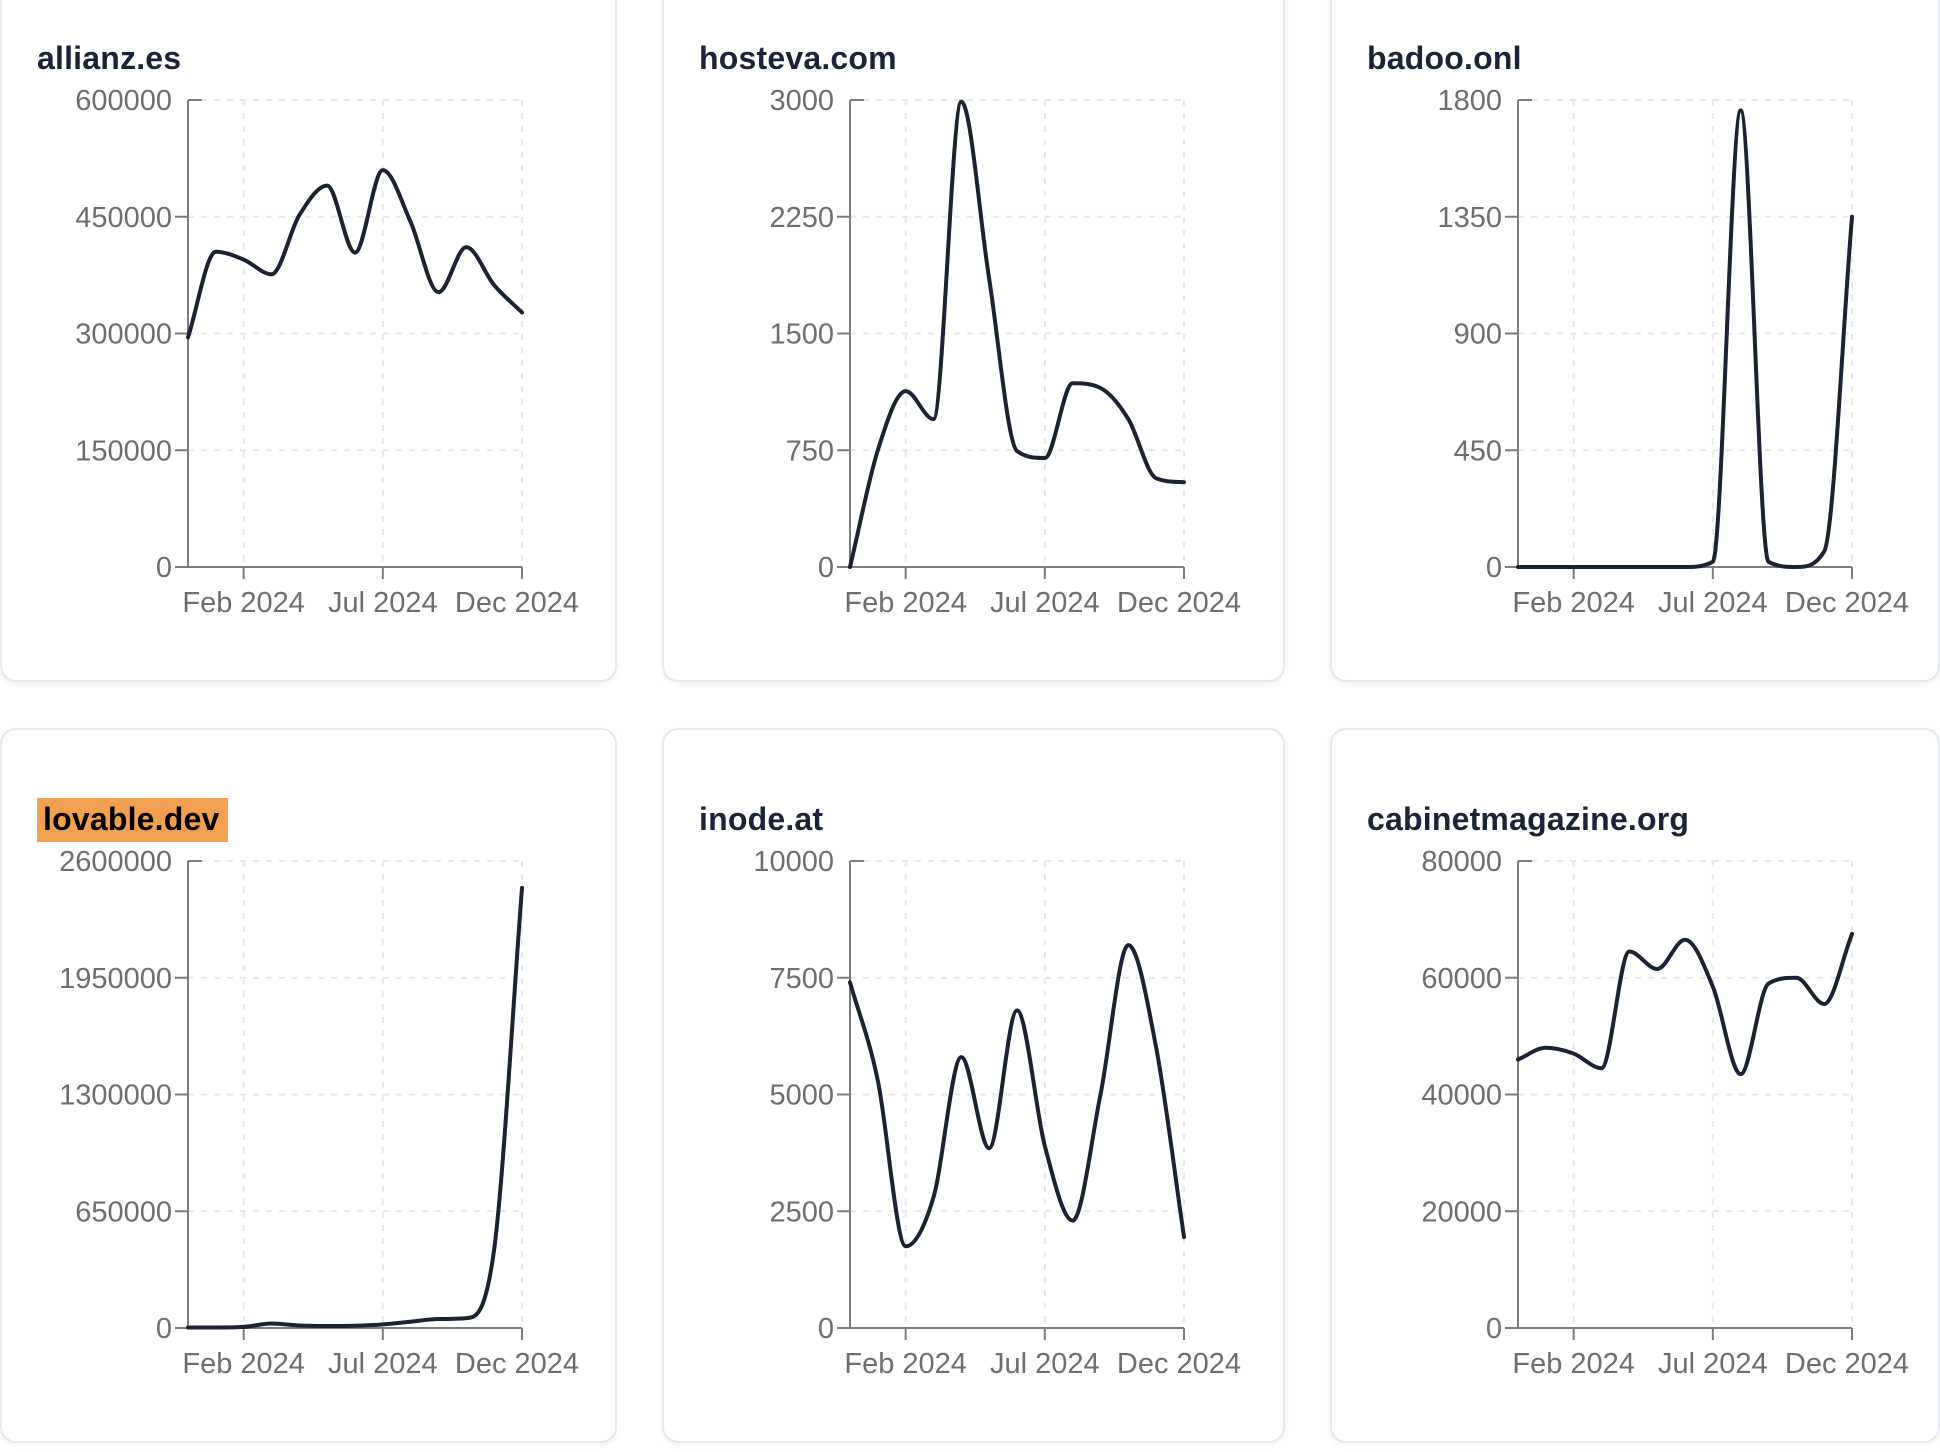 The width and height of the screenshot is (1940, 1452). Describe the element at coordinates (1461, 1212) in the screenshot. I see `y-tick-label: 20000` at that location.